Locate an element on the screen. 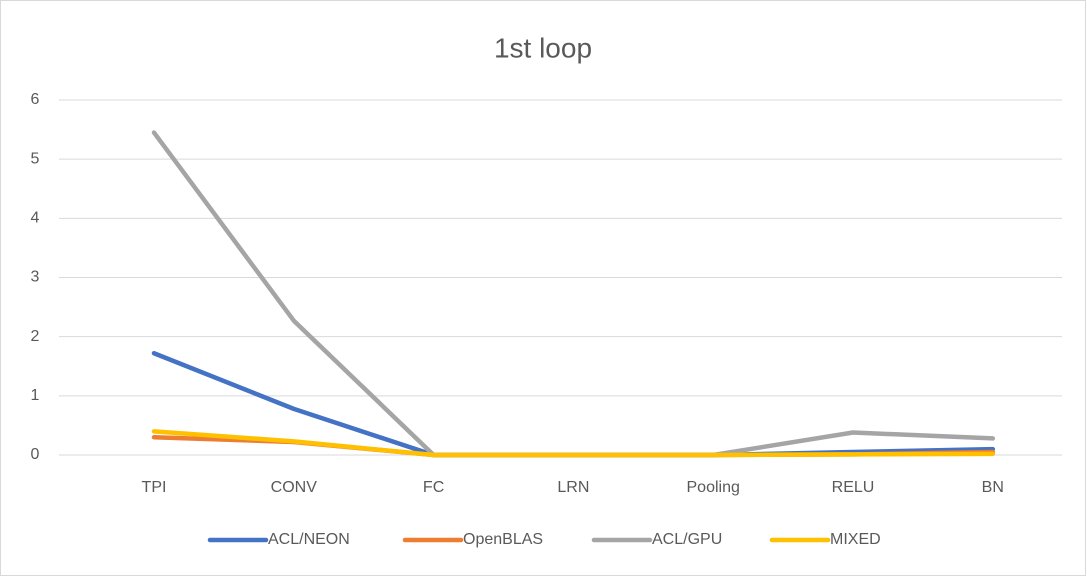  y-tick-label: 4 is located at coordinates (35, 218).